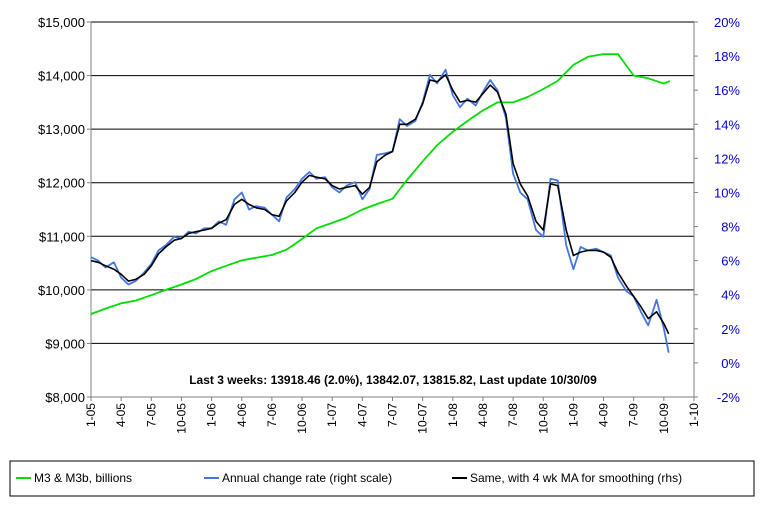 This screenshot has width=762, height=506. What do you see at coordinates (61, 290) in the screenshot?
I see `left-tick-label: $10,000` at bounding box center [61, 290].